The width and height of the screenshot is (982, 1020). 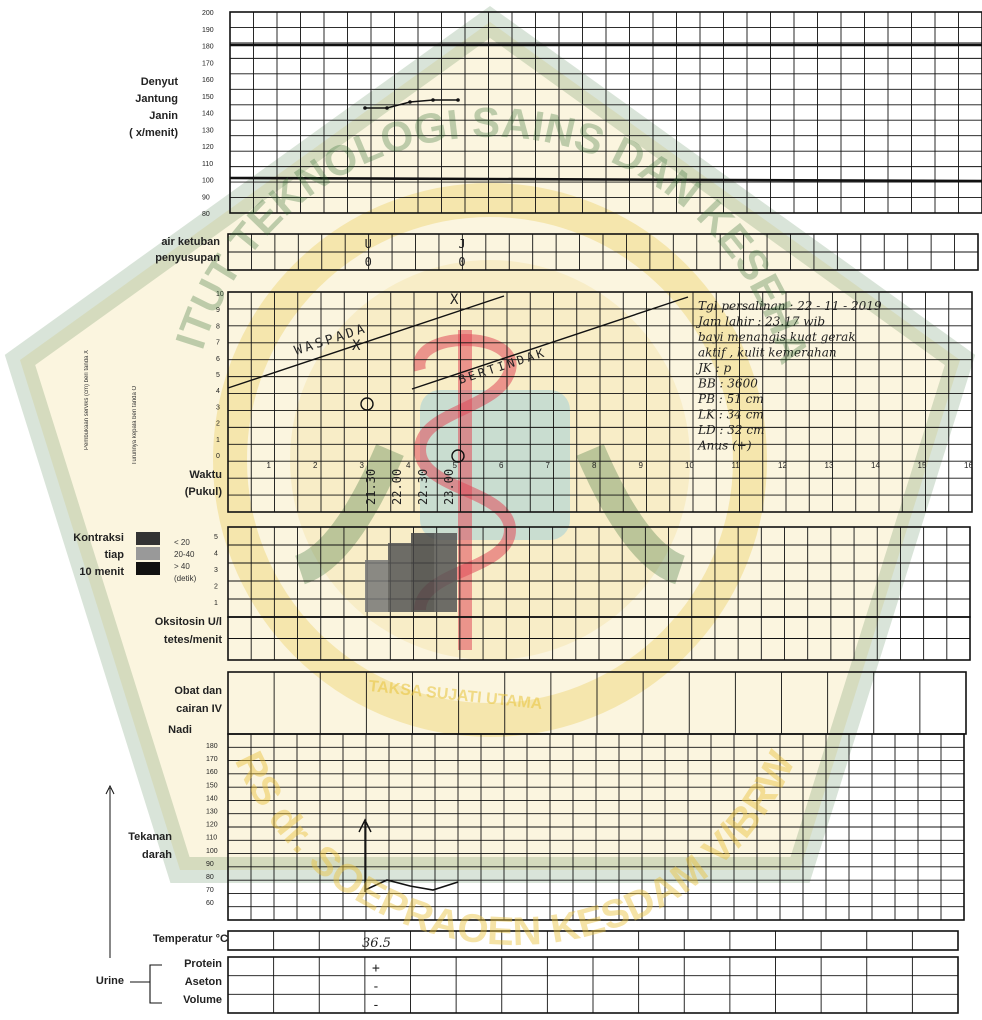 I want to click on cervix-scale-tick: 7, so click(x=218, y=343).